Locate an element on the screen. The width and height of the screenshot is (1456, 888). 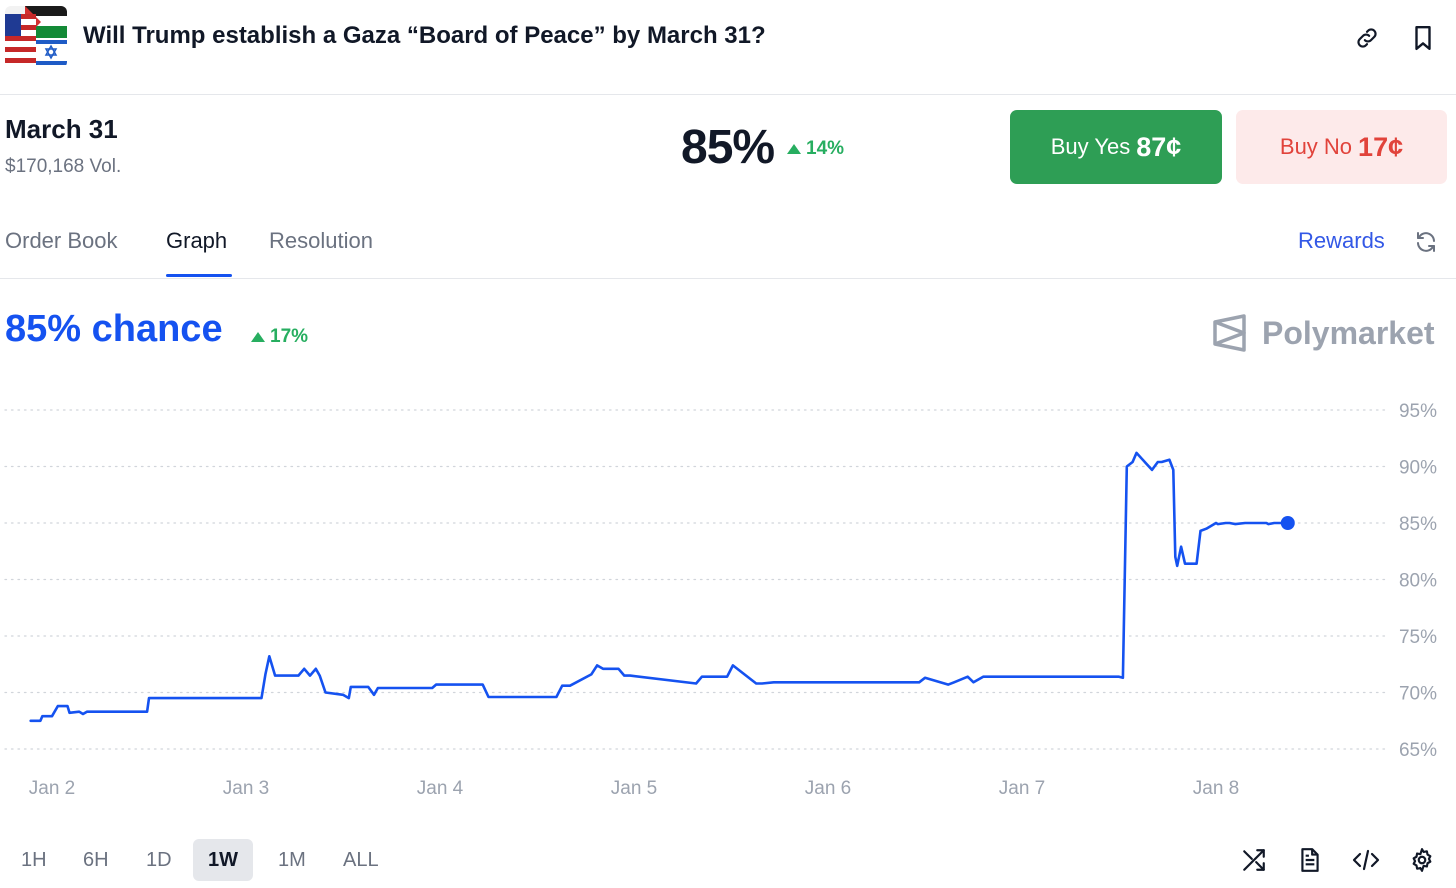
y-tick-label: 65% is located at coordinates (1418, 750).